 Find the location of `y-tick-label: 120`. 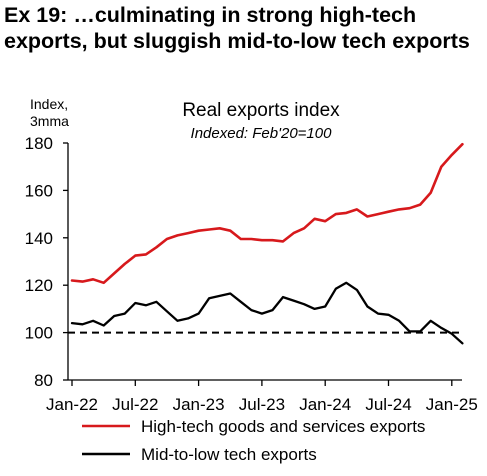

y-tick-label: 120 is located at coordinates (39, 285).